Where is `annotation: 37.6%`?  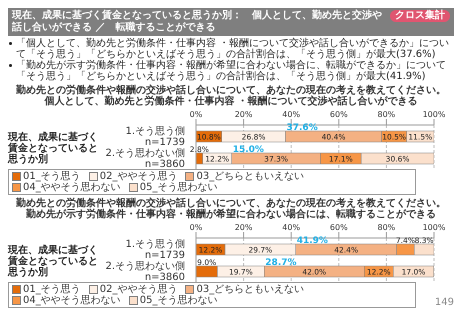
annotation: 37.6% is located at coordinates (302, 128).